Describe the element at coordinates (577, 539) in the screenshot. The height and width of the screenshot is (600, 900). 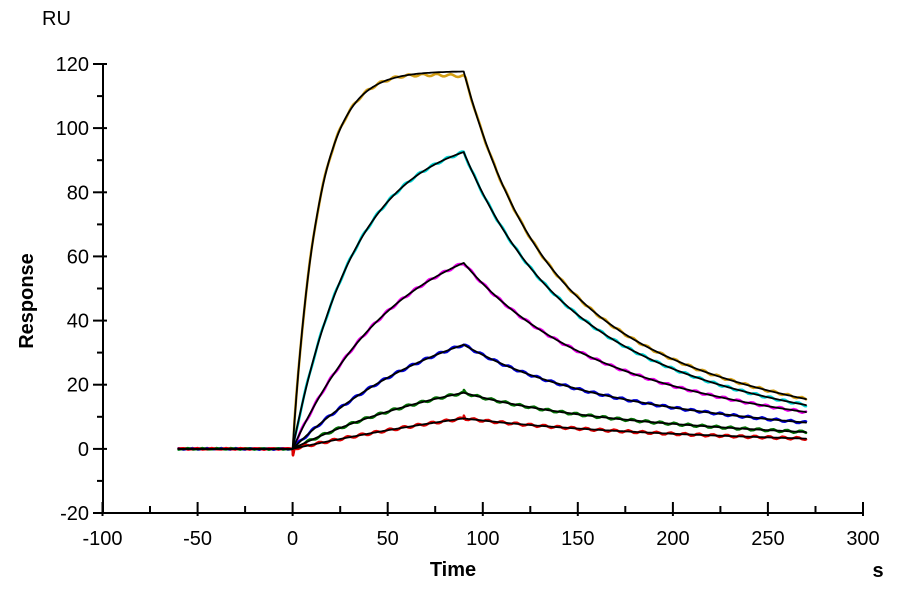
I see `x-tick-label: 150` at that location.